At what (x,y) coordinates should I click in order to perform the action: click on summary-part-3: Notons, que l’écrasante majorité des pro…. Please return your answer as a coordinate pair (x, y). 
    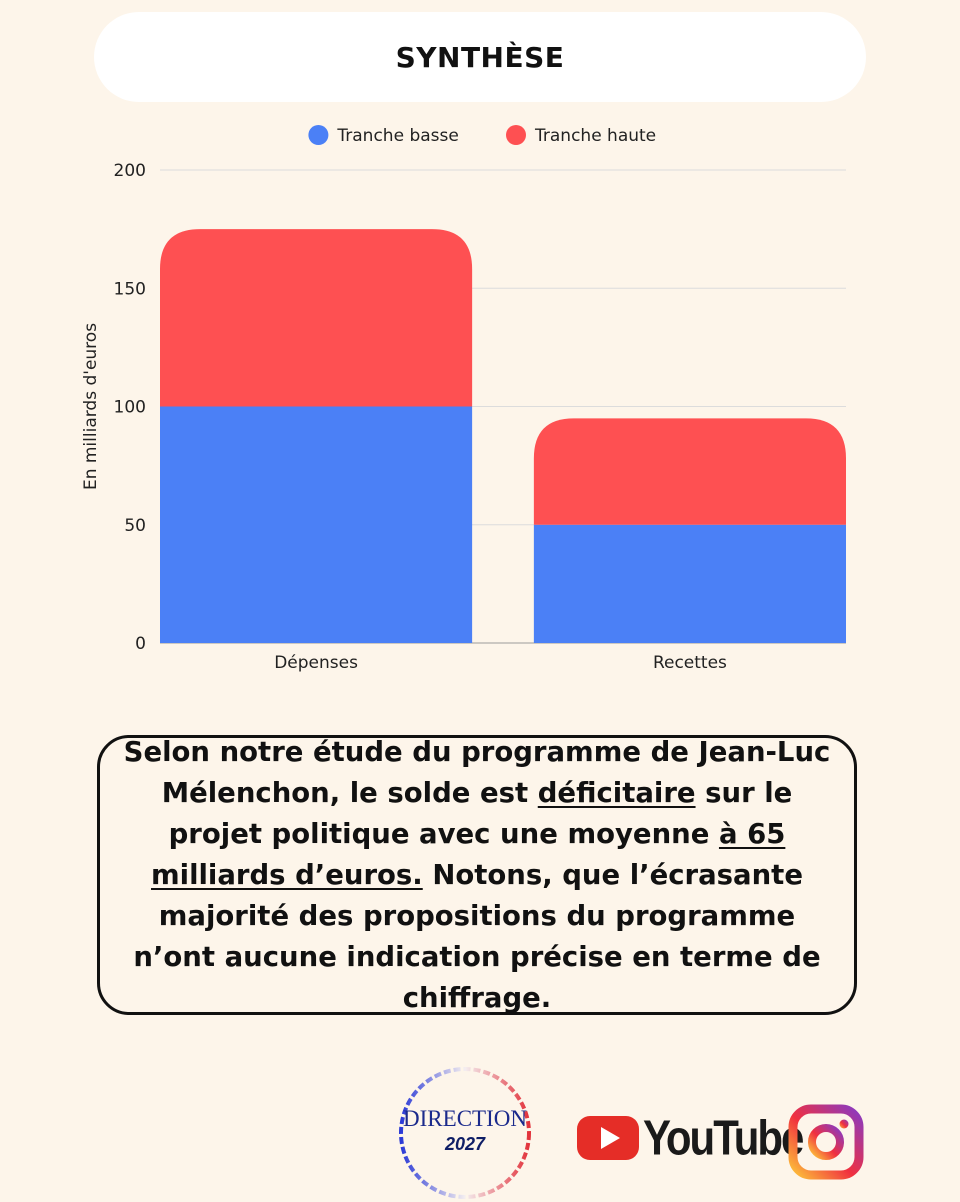
    Looking at the image, I should click on (477, 936).